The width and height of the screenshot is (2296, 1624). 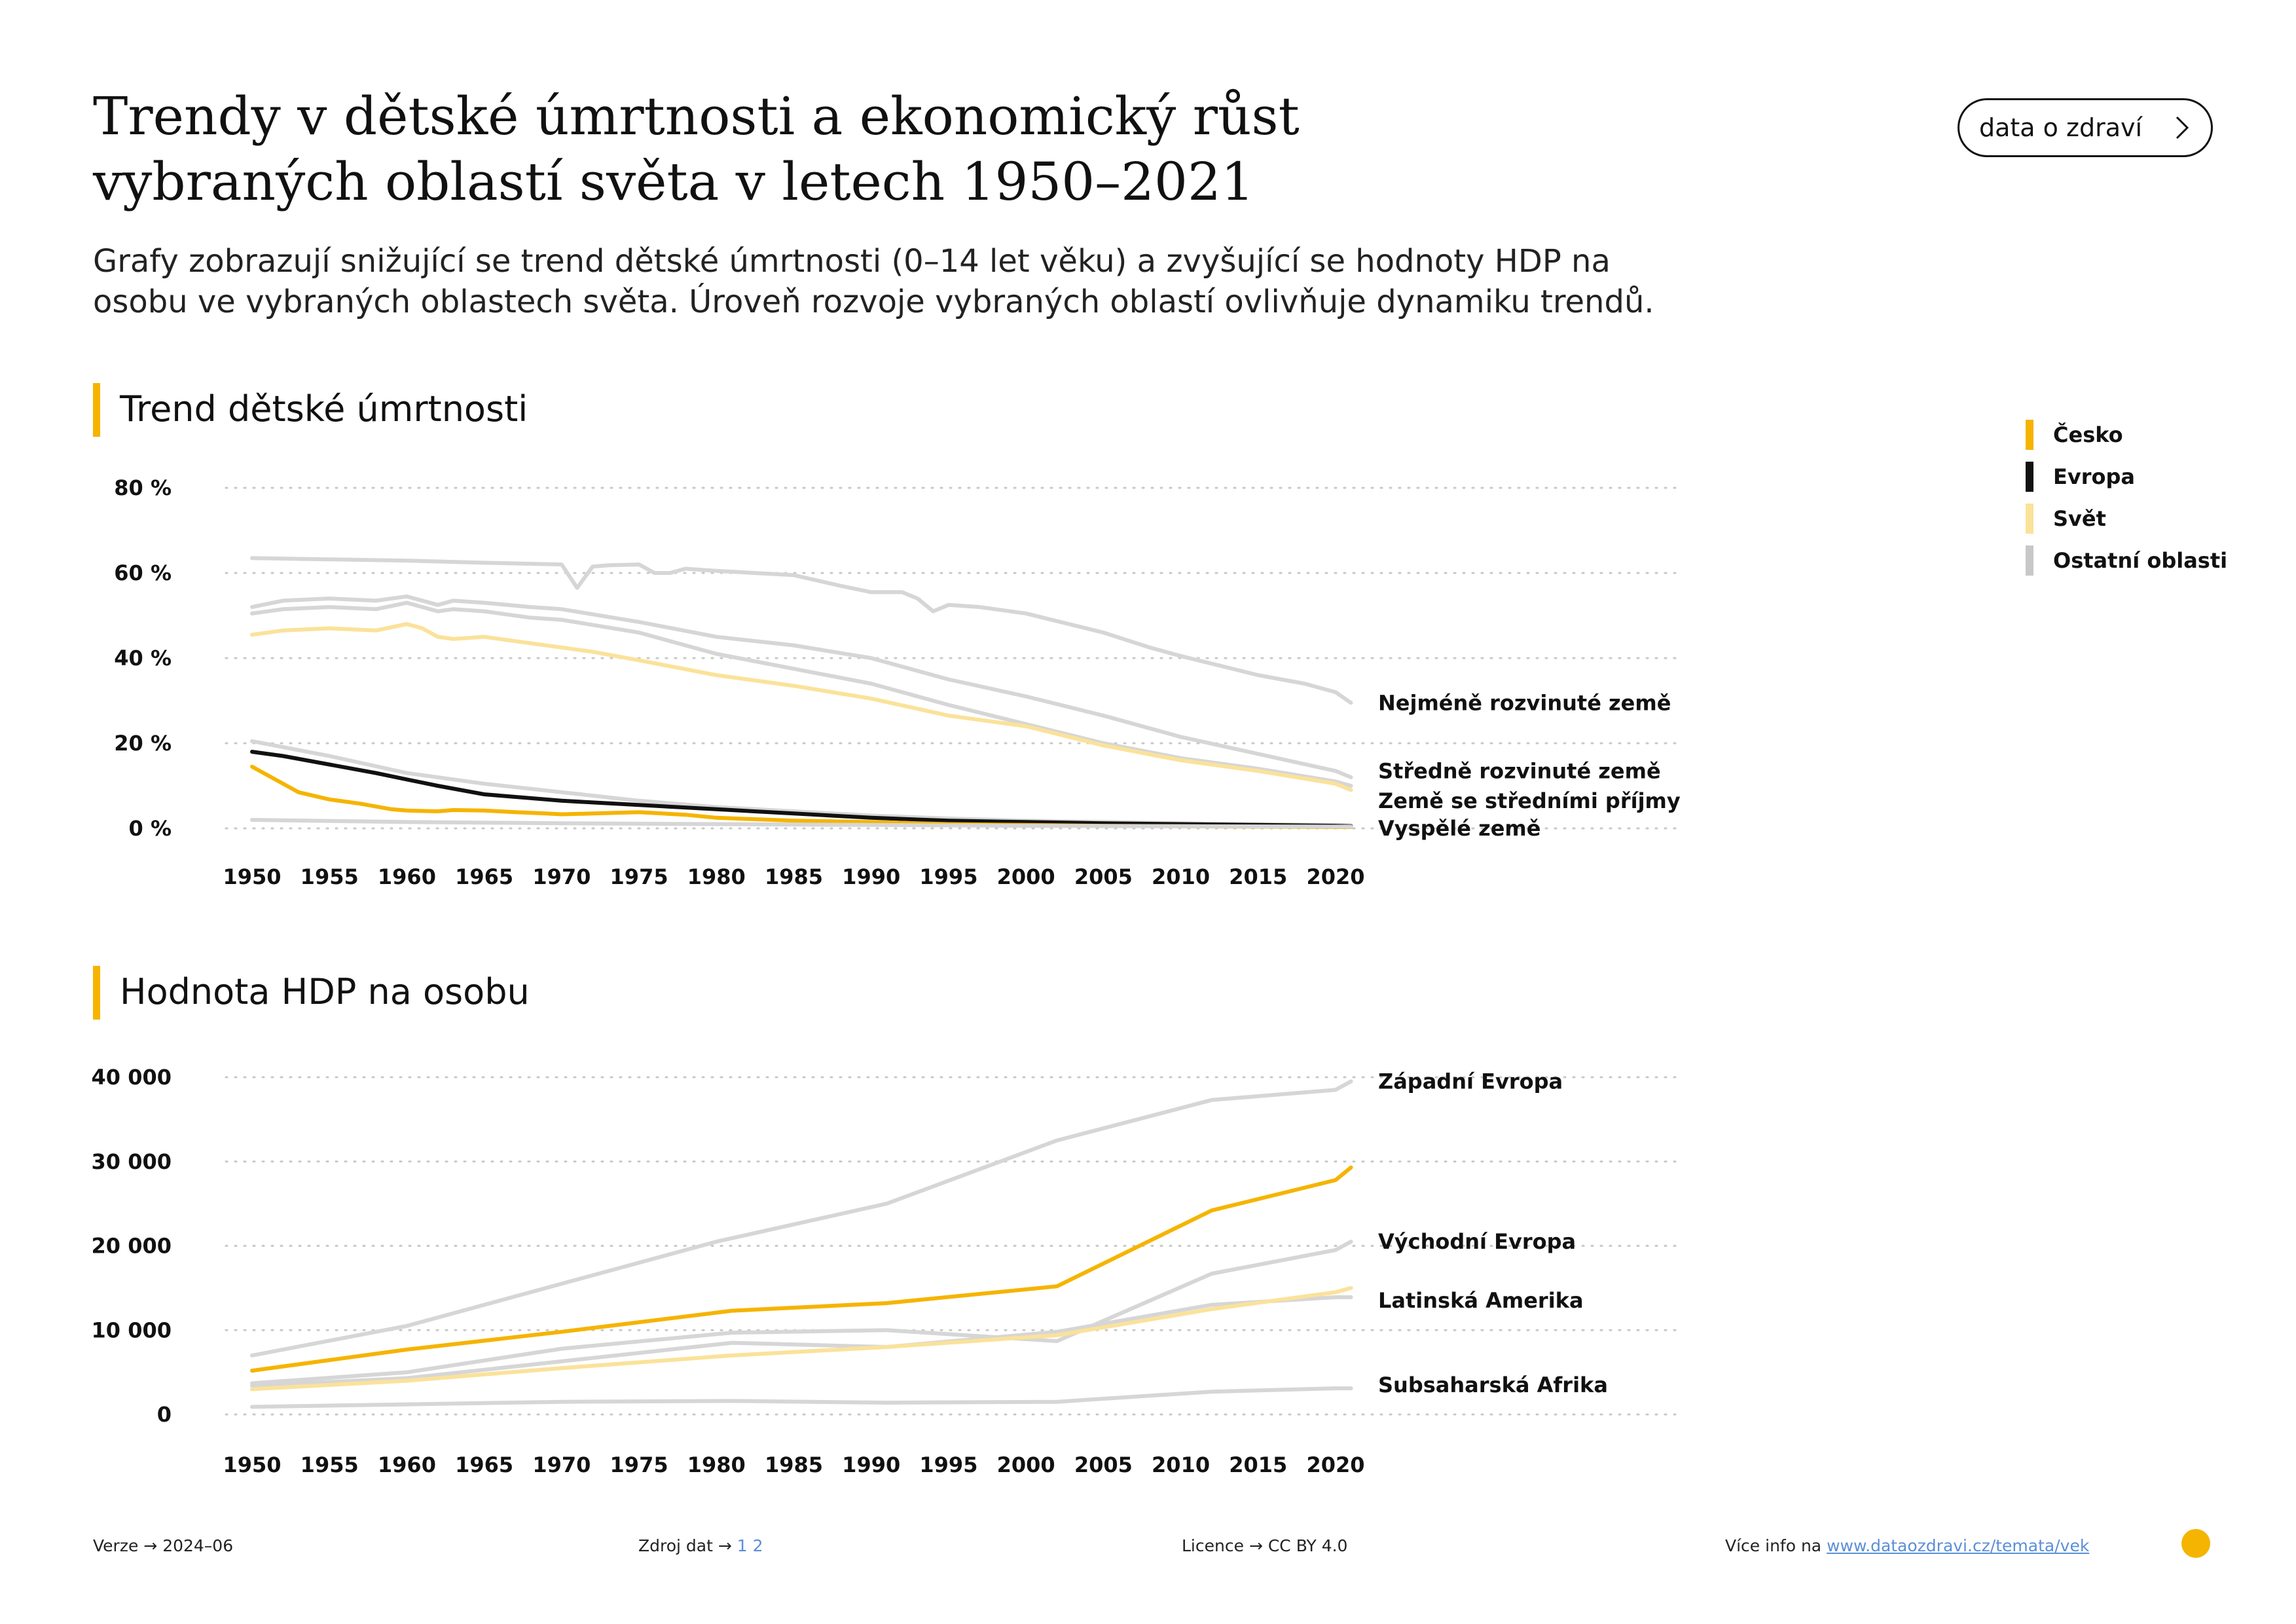 What do you see at coordinates (1026, 1464) in the screenshot?
I see `gdp-x-tick-label: 2000` at bounding box center [1026, 1464].